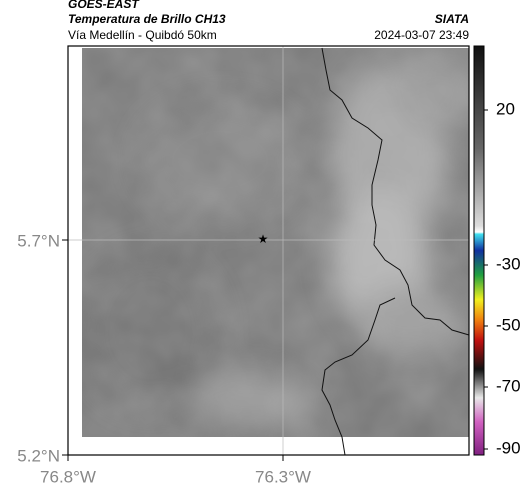 The height and width of the screenshot is (491, 526). Describe the element at coordinates (502, 278) in the screenshot. I see `colorbar-ticks: 20 -30 -50 -70 -90` at that location.